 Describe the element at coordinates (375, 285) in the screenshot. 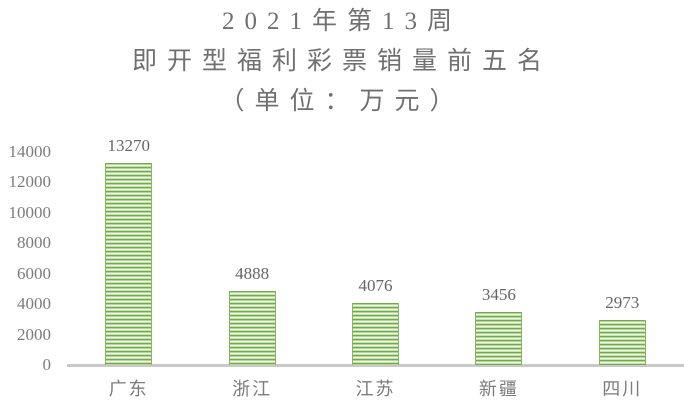

I see `data-label-江苏: 4076` at that location.